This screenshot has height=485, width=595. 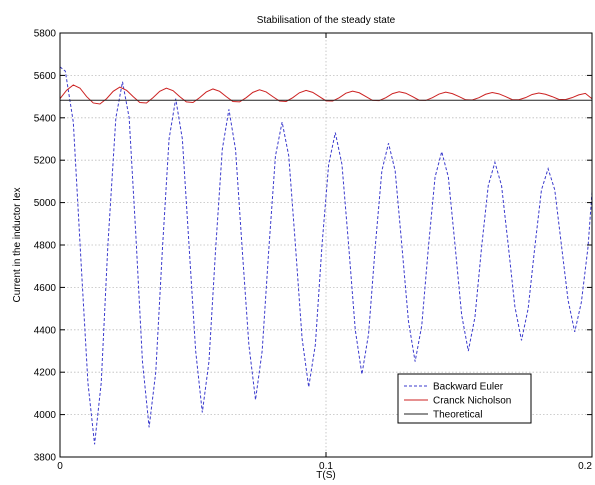 I want to click on y-tick-label-0: 3800, so click(x=45, y=458).